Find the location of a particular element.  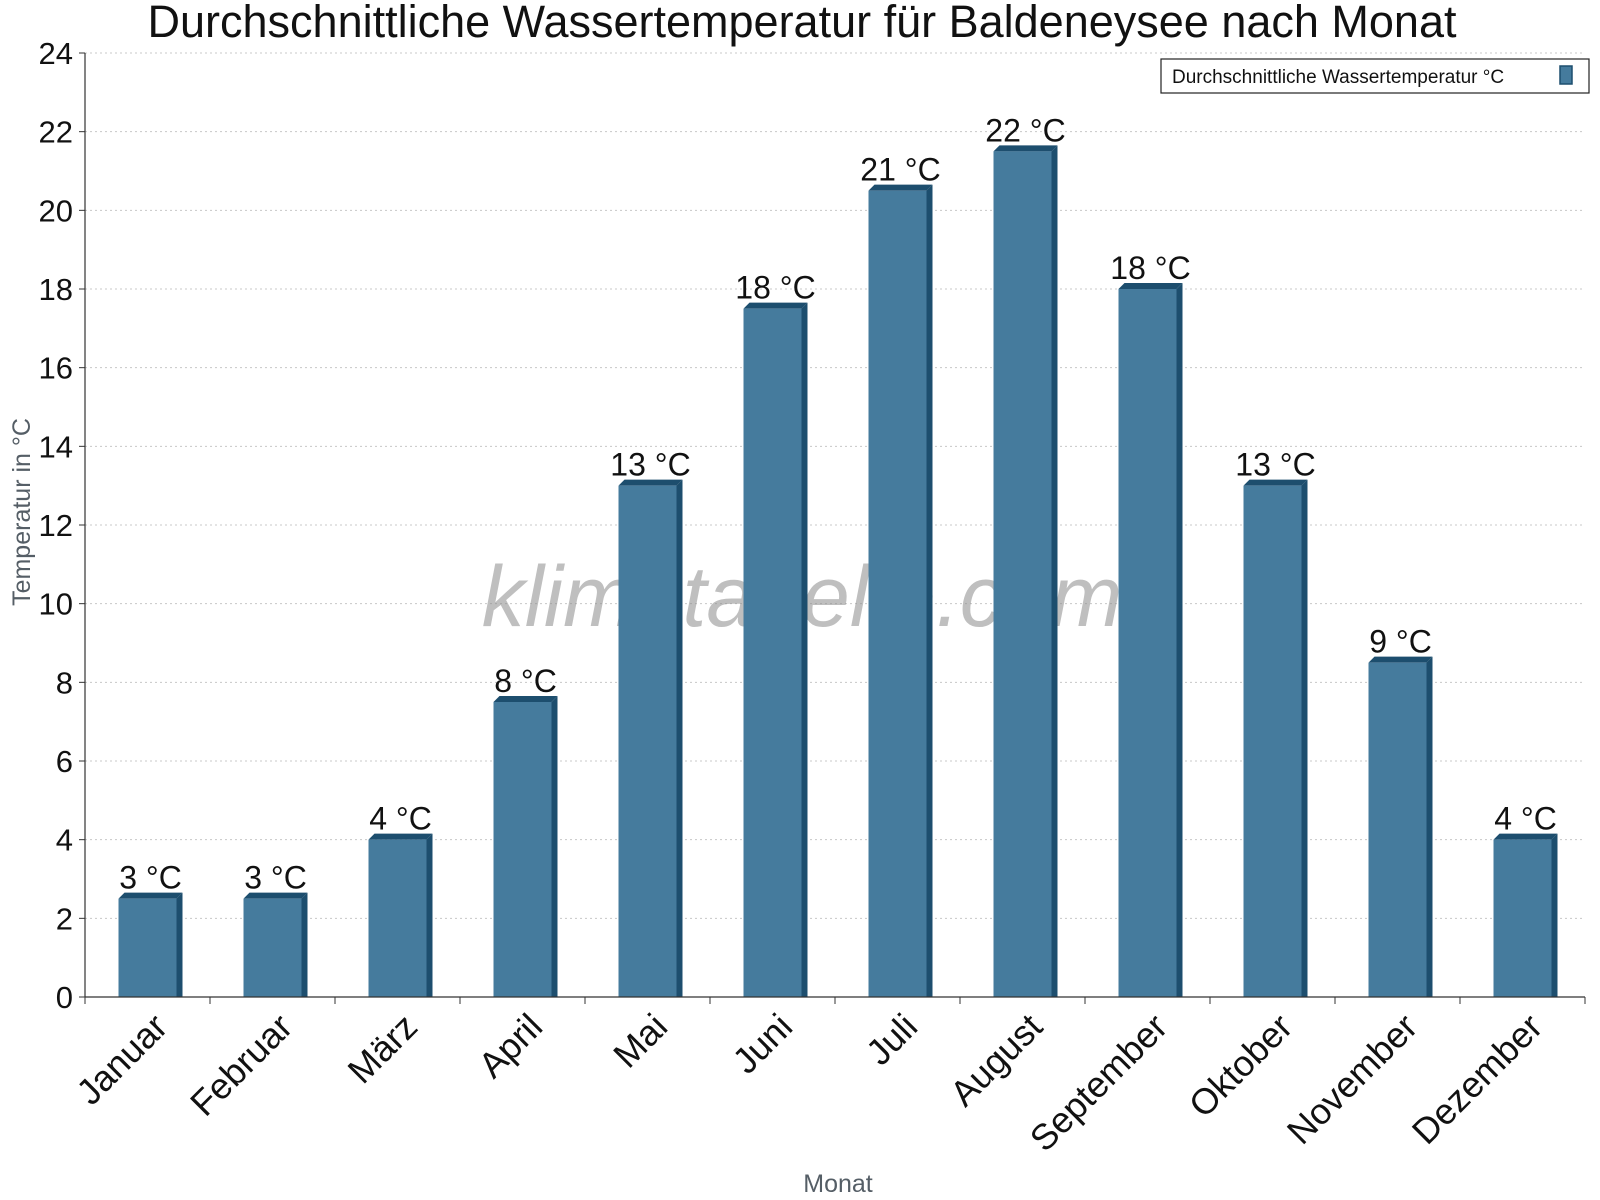

x-tick-label: April is located at coordinates (510, 1046).